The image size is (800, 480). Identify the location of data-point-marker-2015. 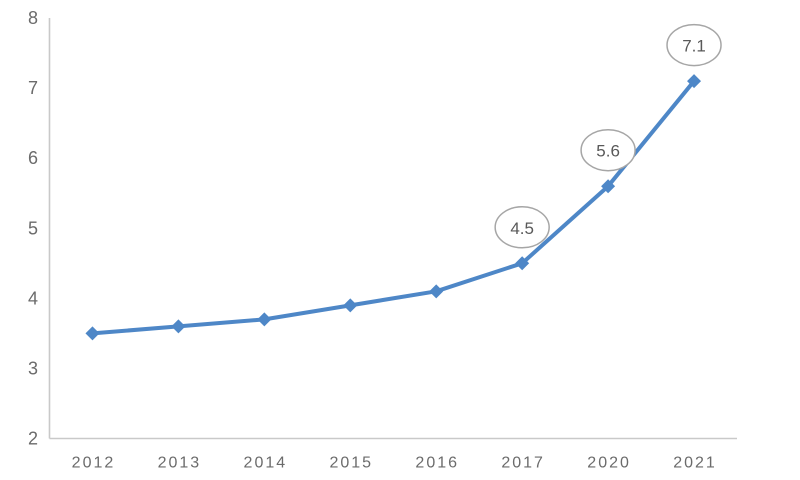
(350, 305).